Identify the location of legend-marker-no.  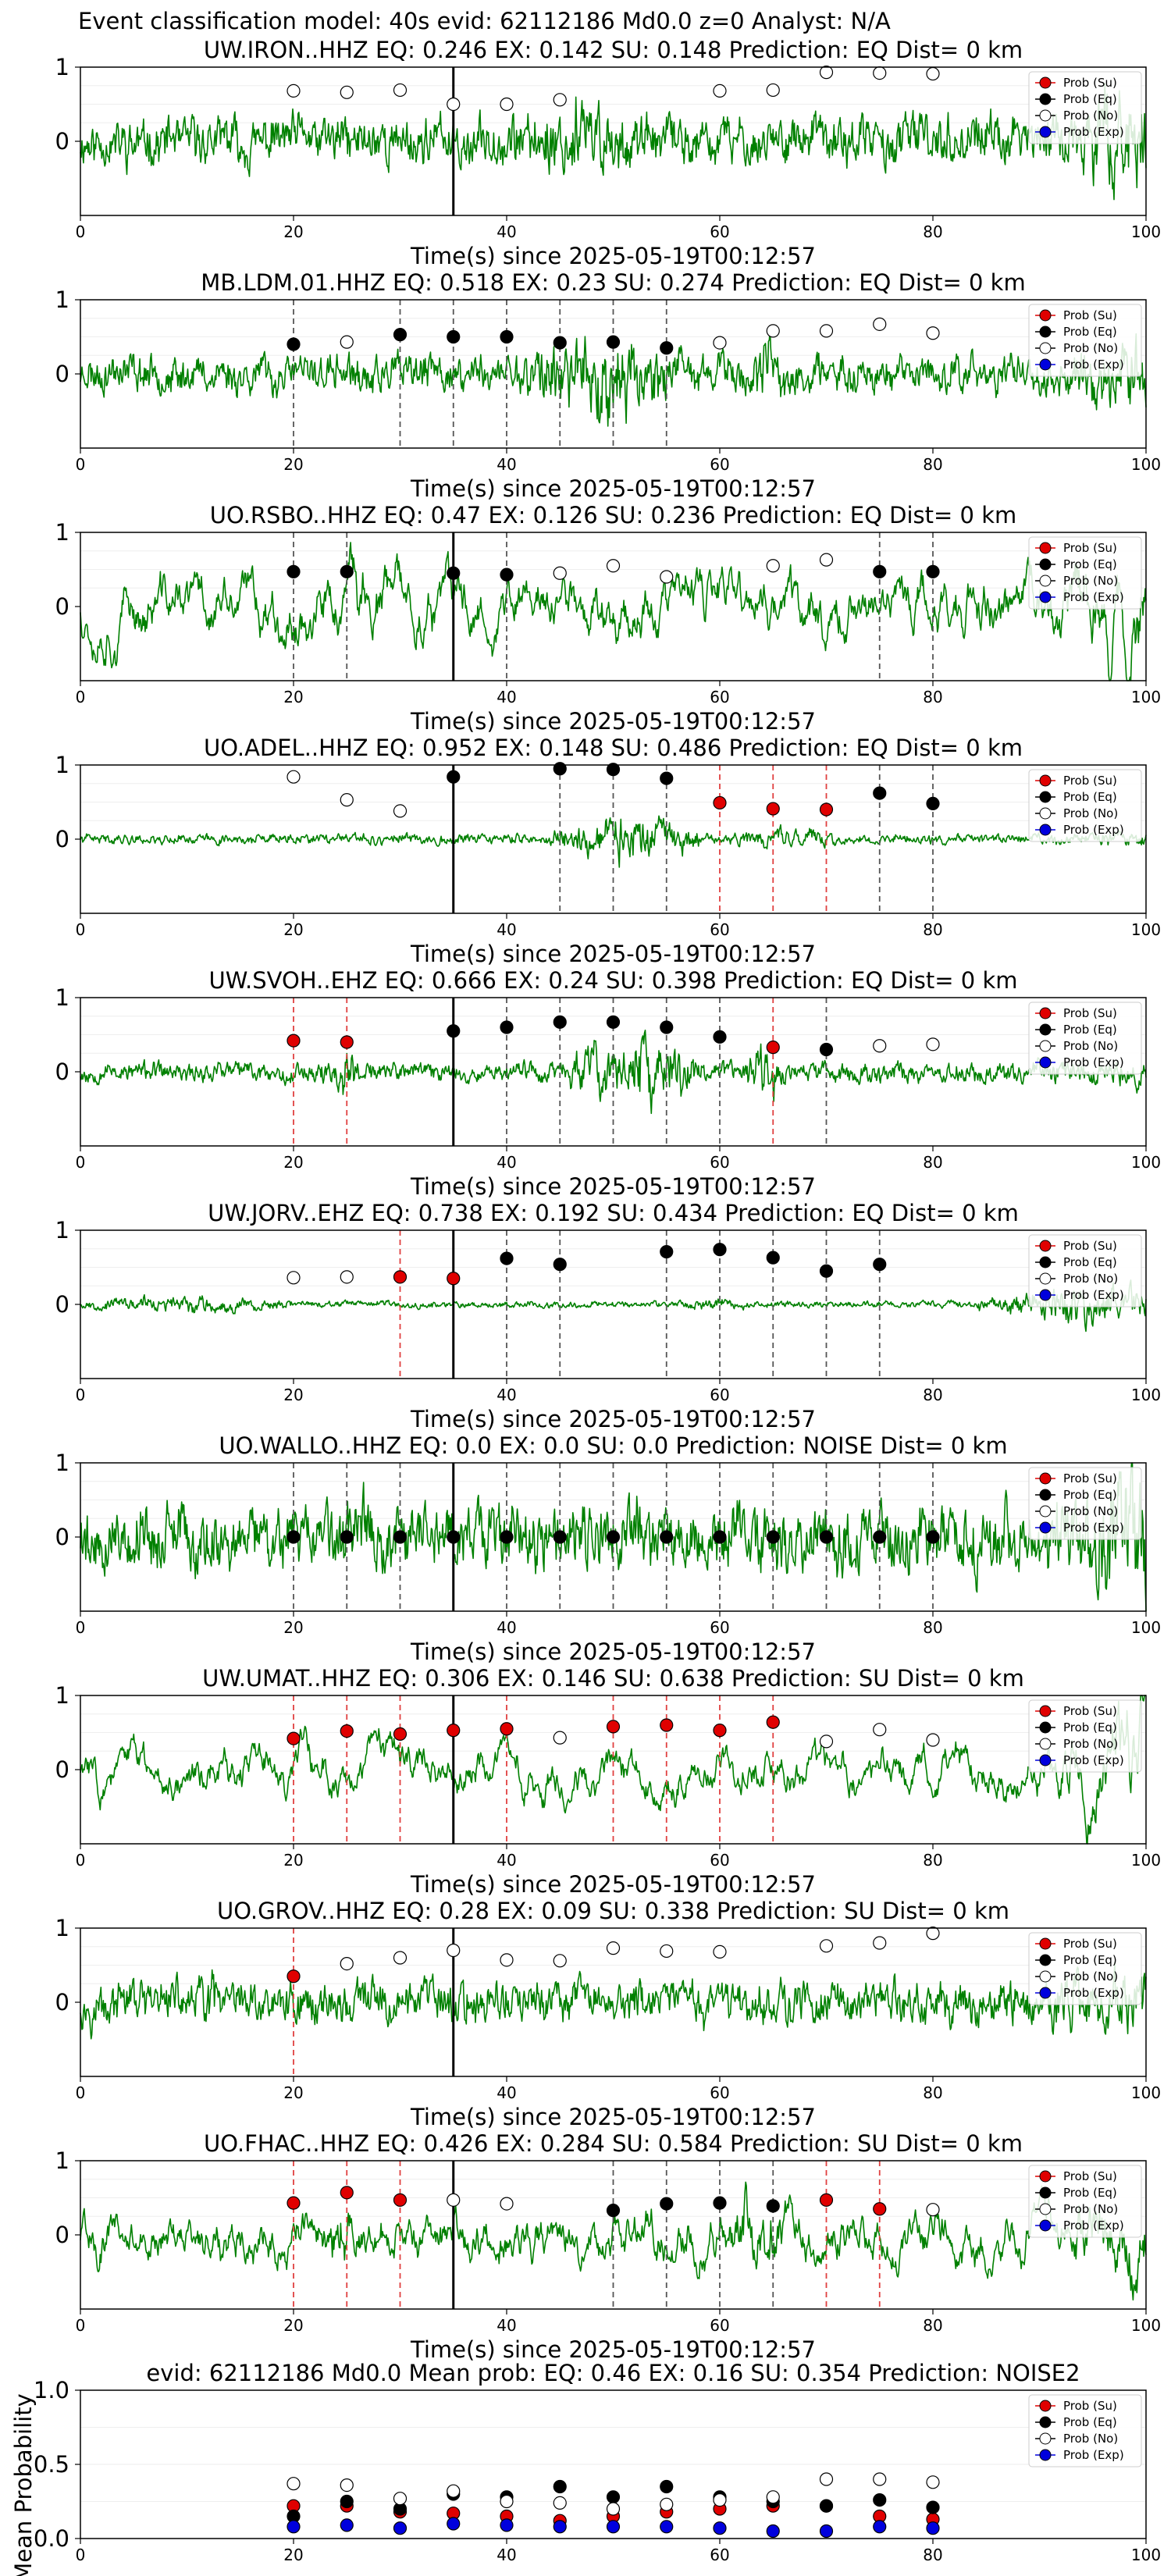
(1045, 1278).